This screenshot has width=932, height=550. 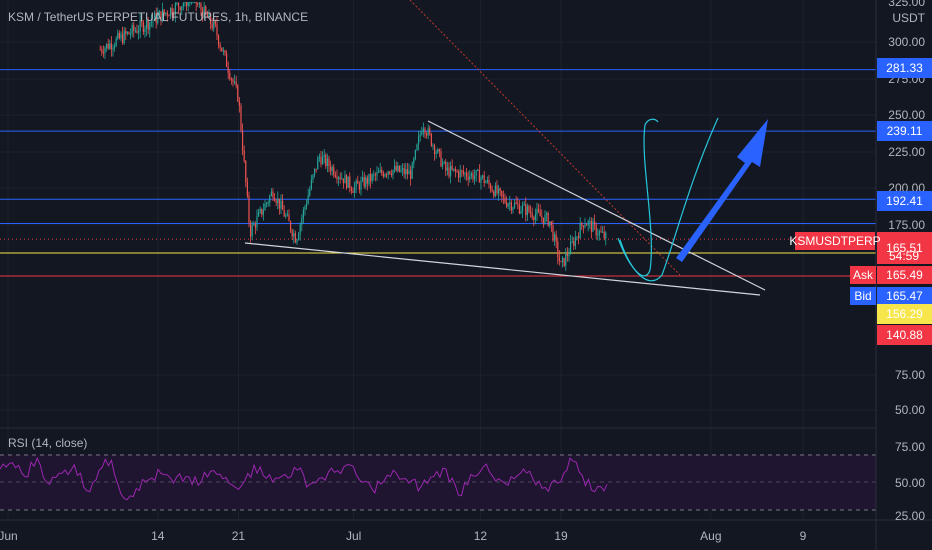 I want to click on upper-trendline, so click(x=596, y=205).